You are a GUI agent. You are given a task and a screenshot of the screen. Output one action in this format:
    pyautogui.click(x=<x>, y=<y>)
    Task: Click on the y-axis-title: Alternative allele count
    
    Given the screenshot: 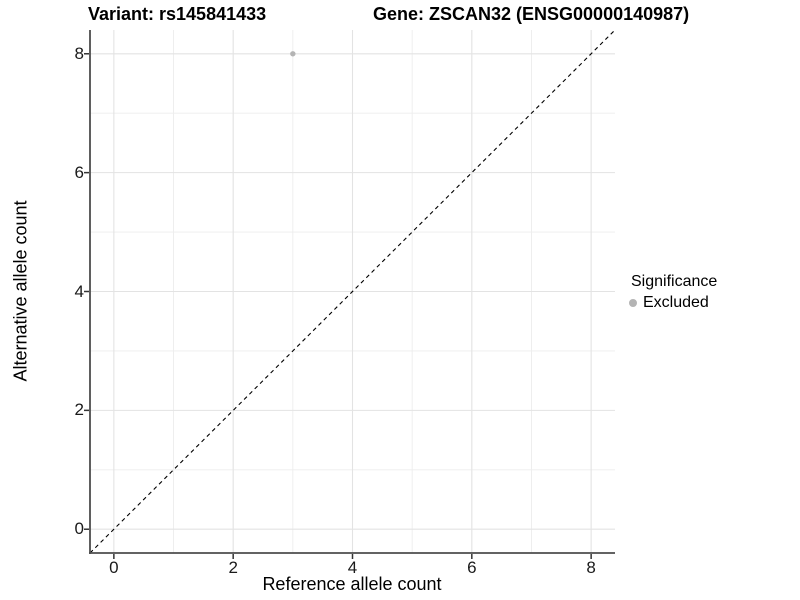 What is the action you would take?
    pyautogui.click(x=20, y=291)
    